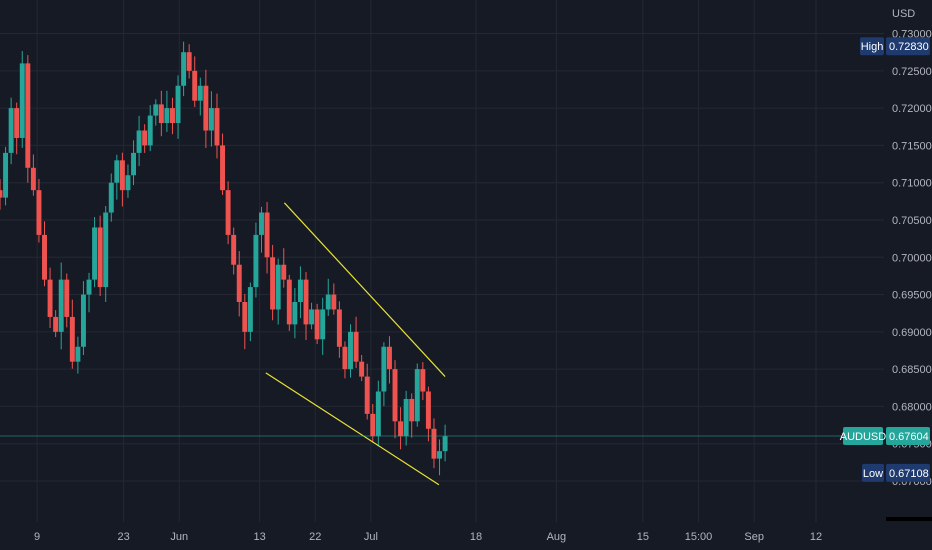 The height and width of the screenshot is (550, 932). Describe the element at coordinates (912, 333) in the screenshot. I see `y-tick-label: 0.69000` at that location.